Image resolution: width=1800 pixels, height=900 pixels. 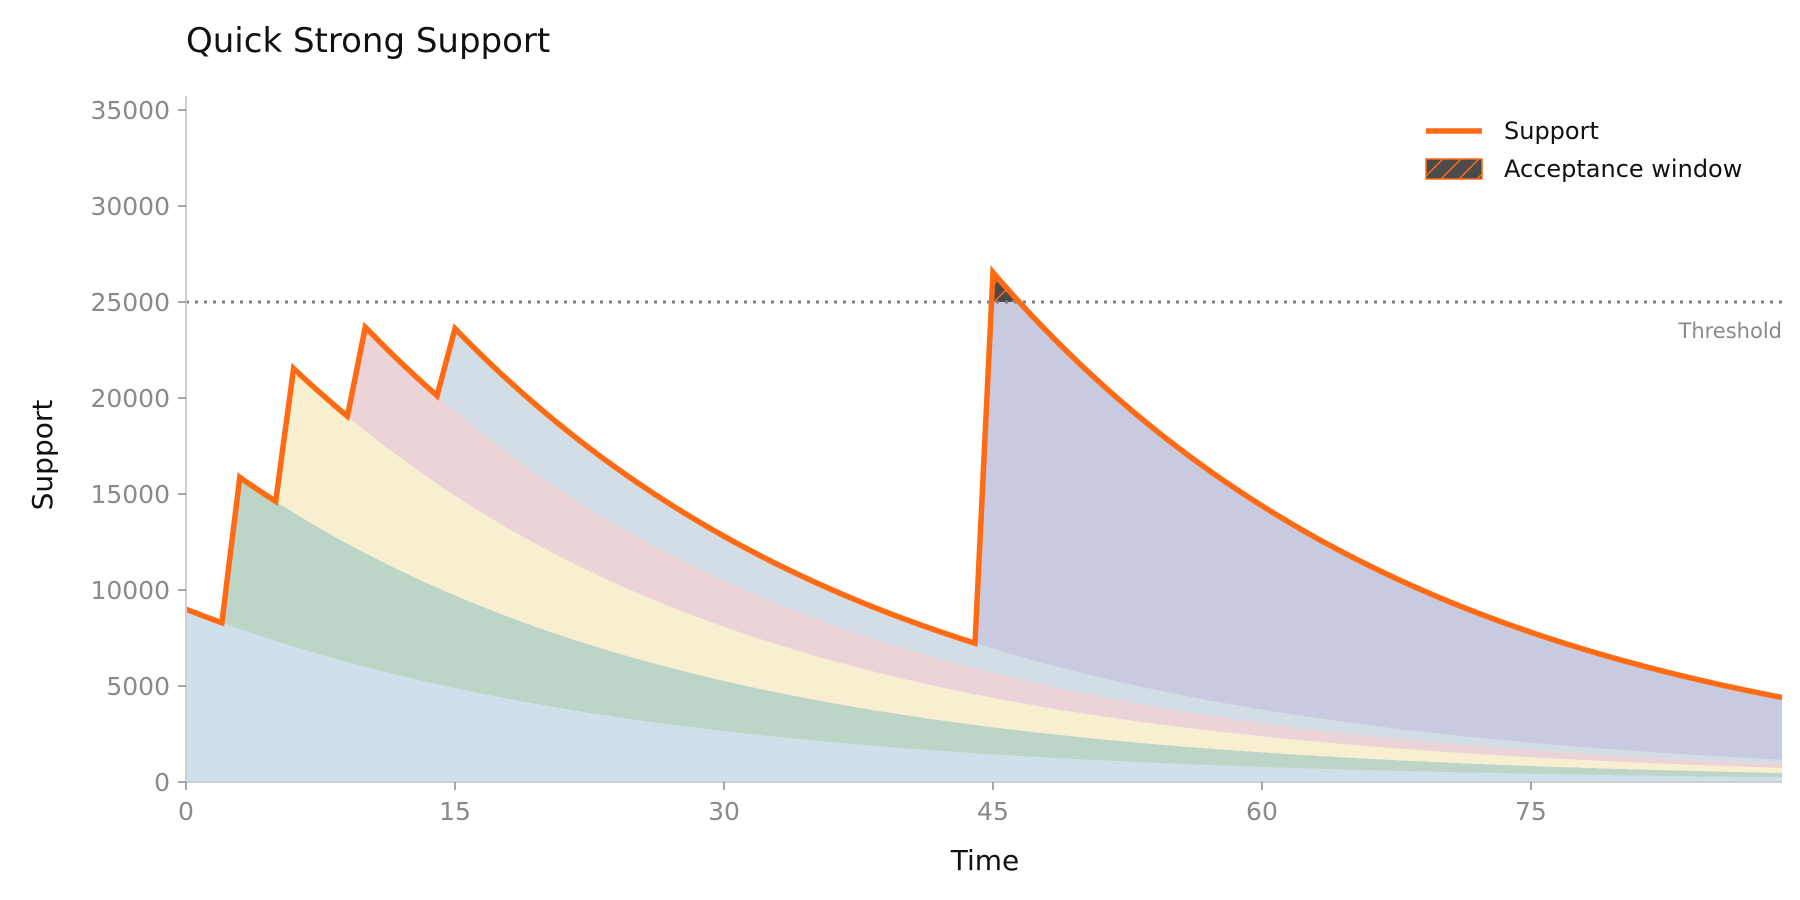 I want to click on x-tick-label: 60, so click(x=1262, y=811).